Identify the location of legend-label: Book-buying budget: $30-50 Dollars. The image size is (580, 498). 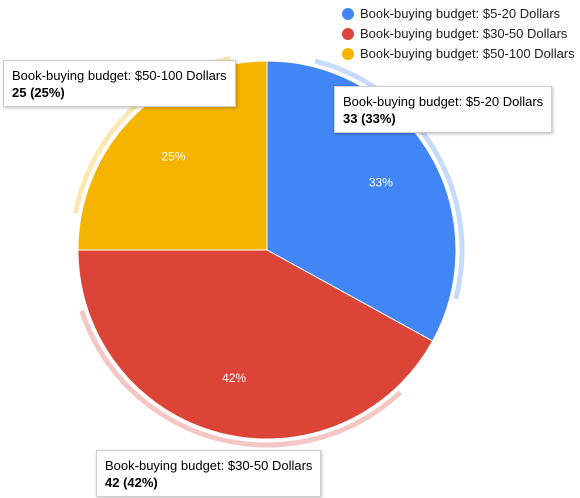
(464, 33).